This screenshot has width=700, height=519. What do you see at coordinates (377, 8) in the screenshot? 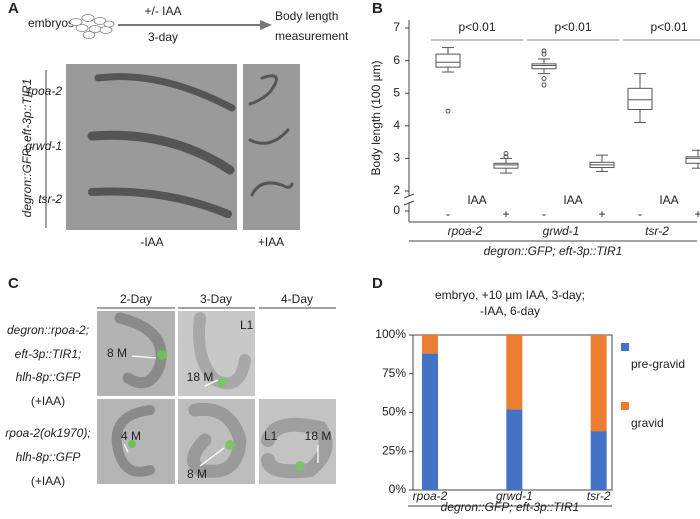
I see `panel-label: B` at bounding box center [377, 8].